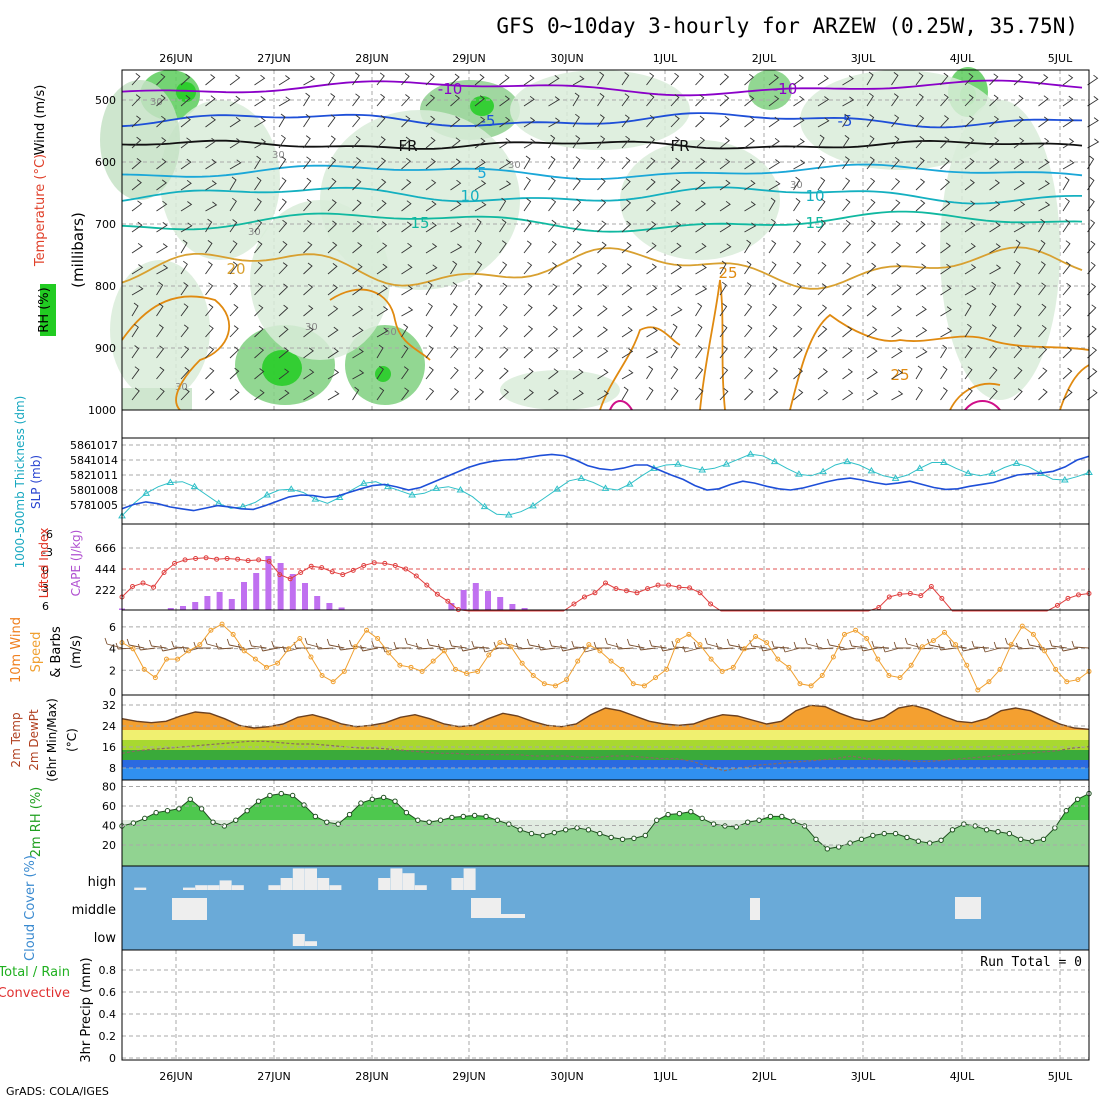 Image resolution: width=1100 pixels, height=1100 pixels. What do you see at coordinates (105, 162) in the screenshot?
I see `pressure-tick-label: 600` at bounding box center [105, 162].